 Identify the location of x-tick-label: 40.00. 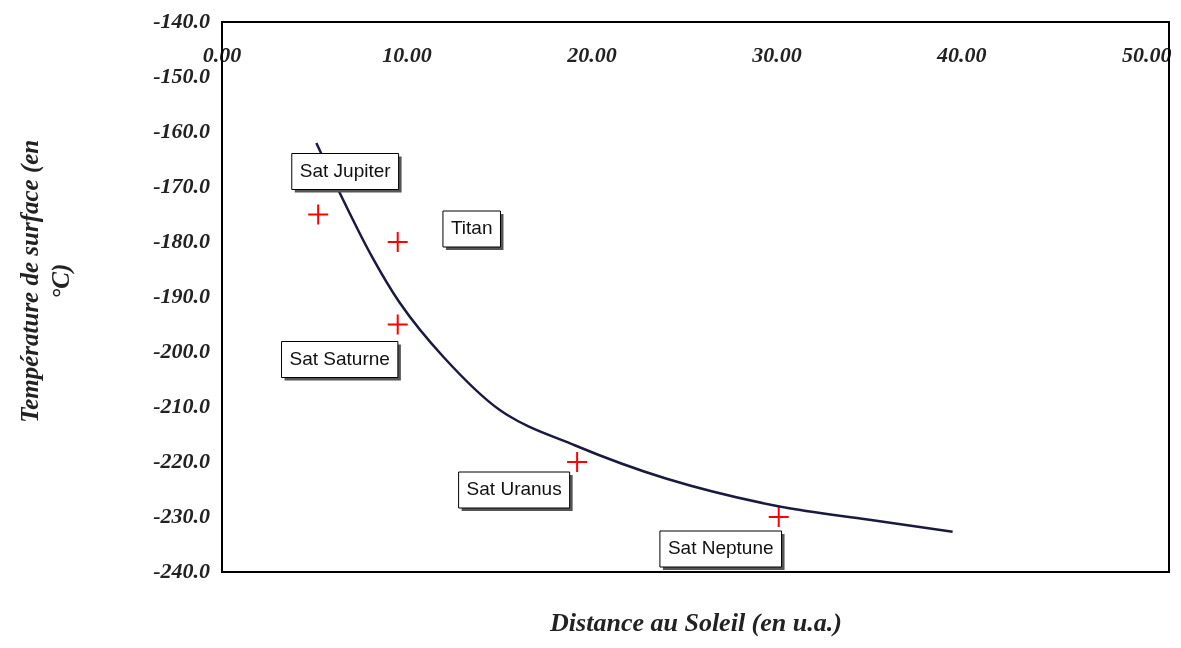
(961, 54).